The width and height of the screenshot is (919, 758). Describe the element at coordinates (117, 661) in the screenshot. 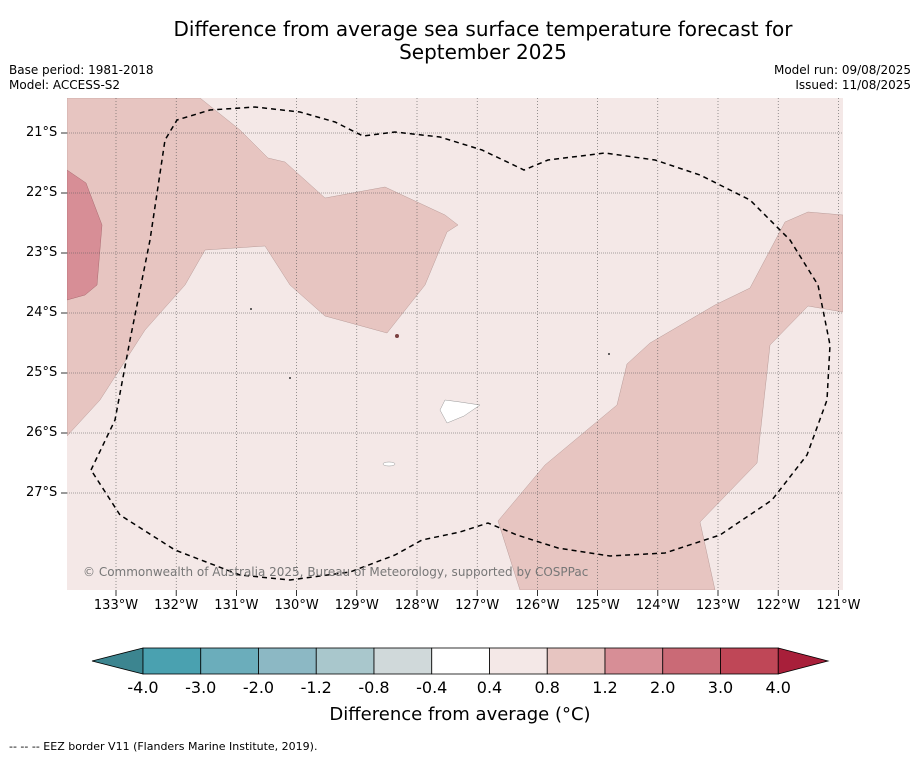

I see `colorbar-extend-low` at that location.